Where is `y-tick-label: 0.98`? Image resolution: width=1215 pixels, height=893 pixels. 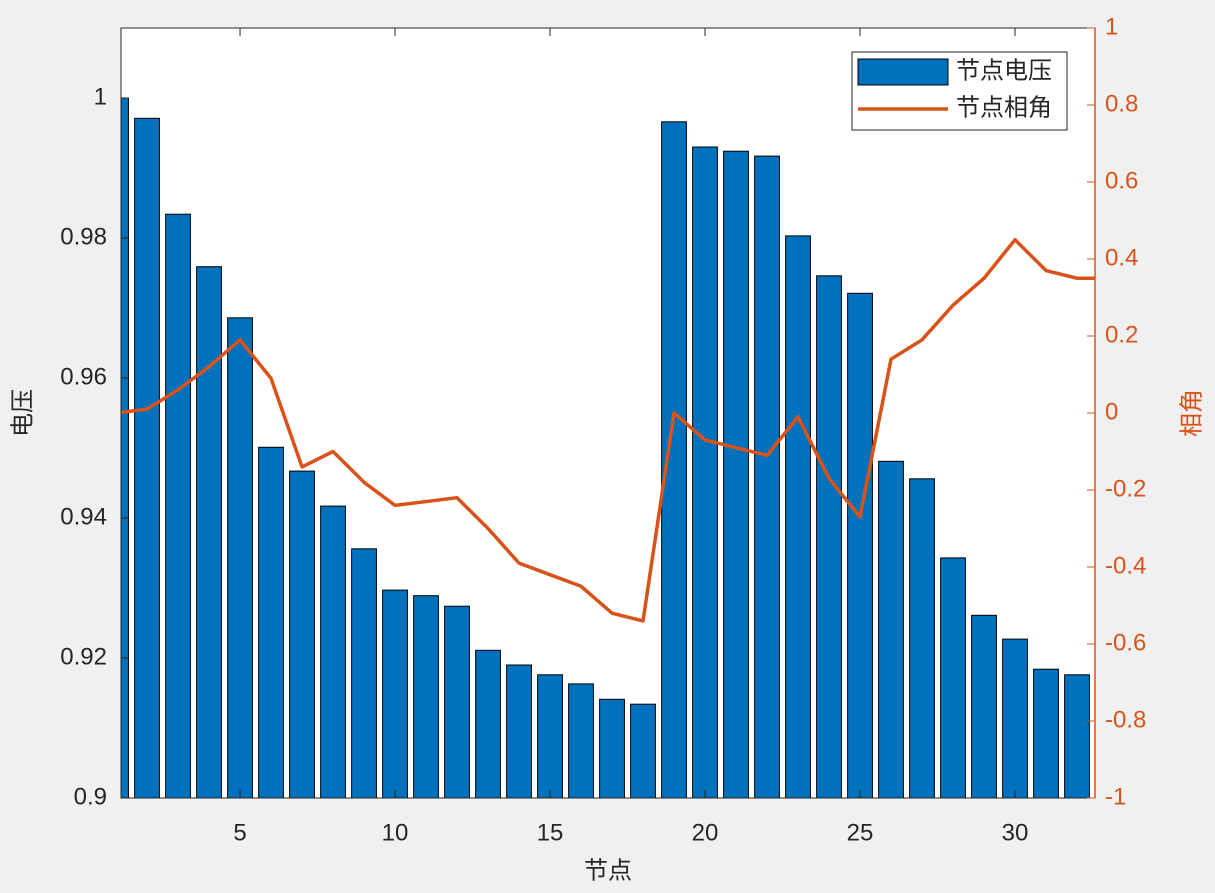 y-tick-label: 0.98 is located at coordinates (83, 236).